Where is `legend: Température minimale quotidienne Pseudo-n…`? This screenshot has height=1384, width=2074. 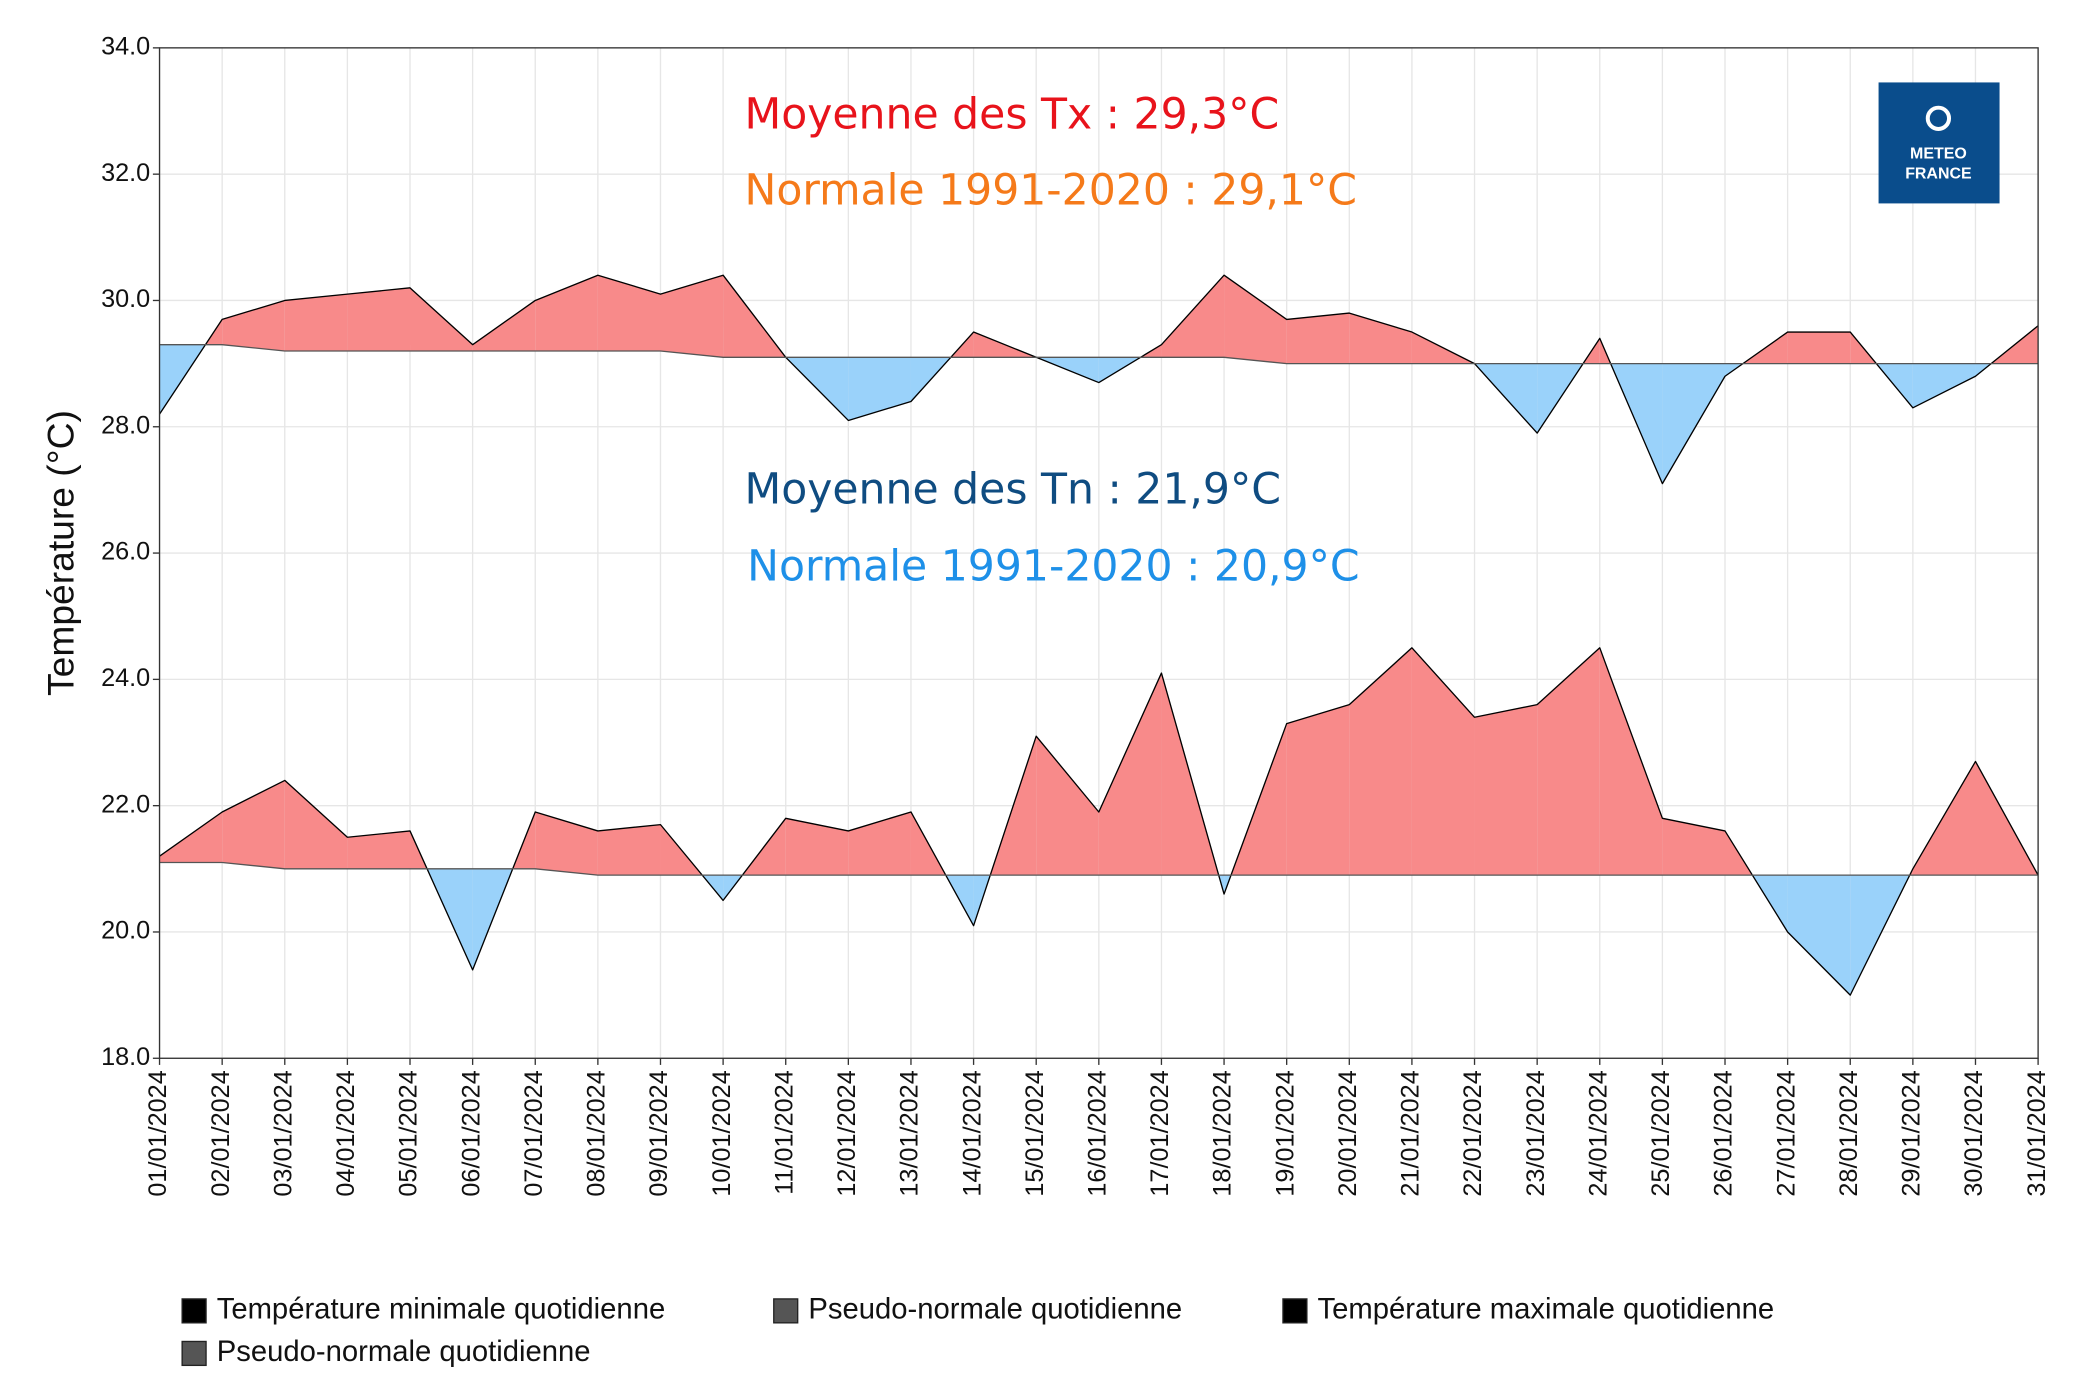
legend: Température minimale quotidienne Pseudo-n… is located at coordinates (978, 1331).